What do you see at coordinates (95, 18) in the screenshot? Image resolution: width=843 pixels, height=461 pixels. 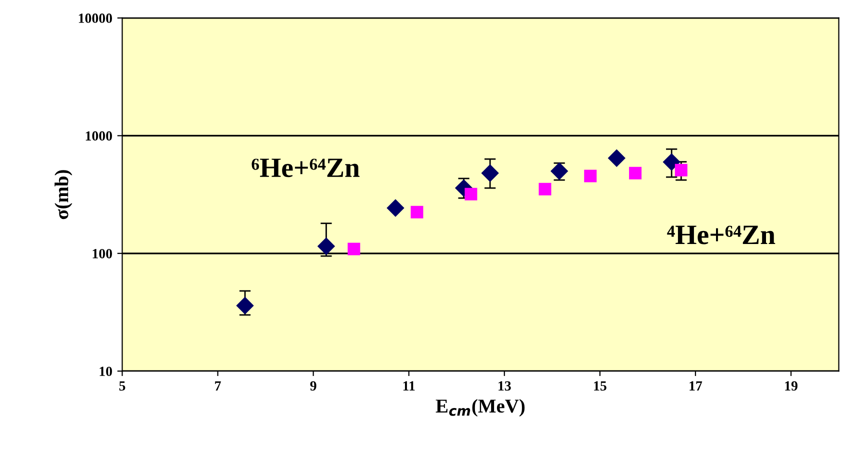 I see `y-tick-label: 10000` at bounding box center [95, 18].